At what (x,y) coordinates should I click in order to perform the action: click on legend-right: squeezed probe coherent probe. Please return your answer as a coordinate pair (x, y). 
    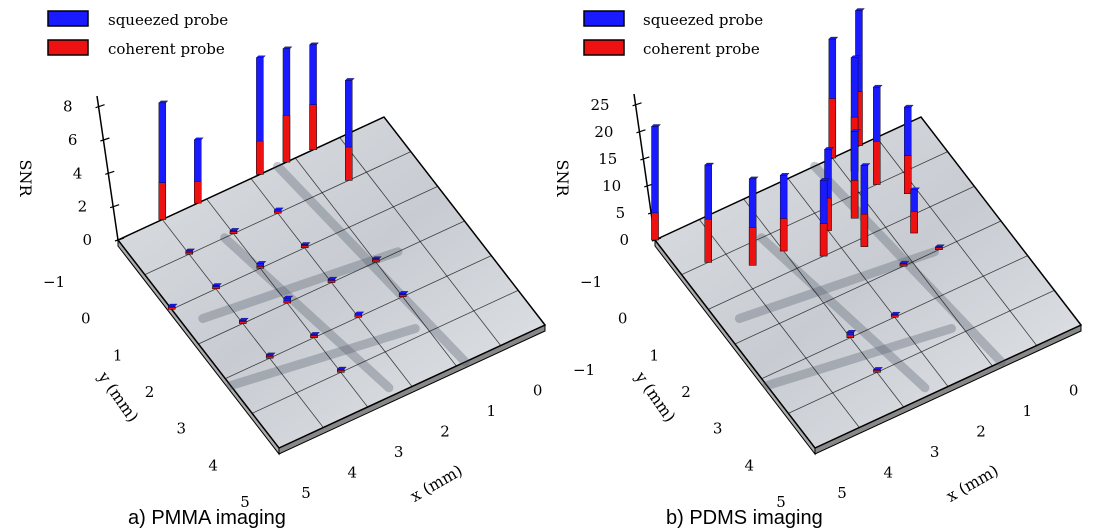
    Looking at the image, I should click on (673, 34).